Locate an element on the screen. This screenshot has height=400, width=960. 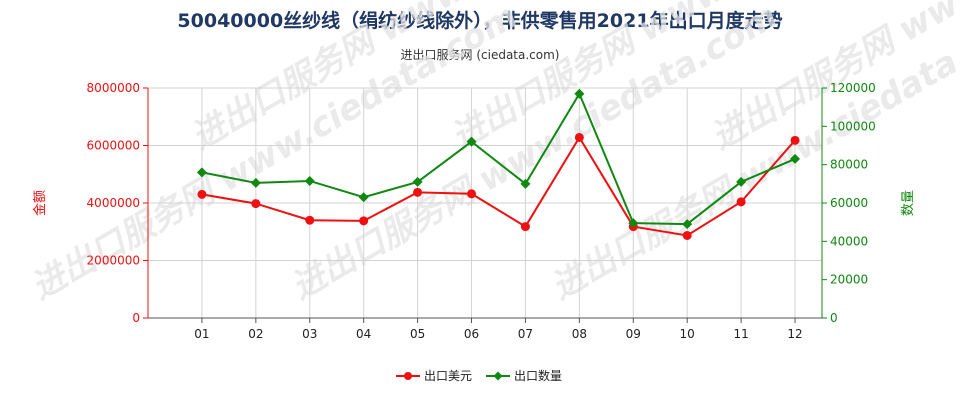
x-tick-label: 02 is located at coordinates (255, 334).